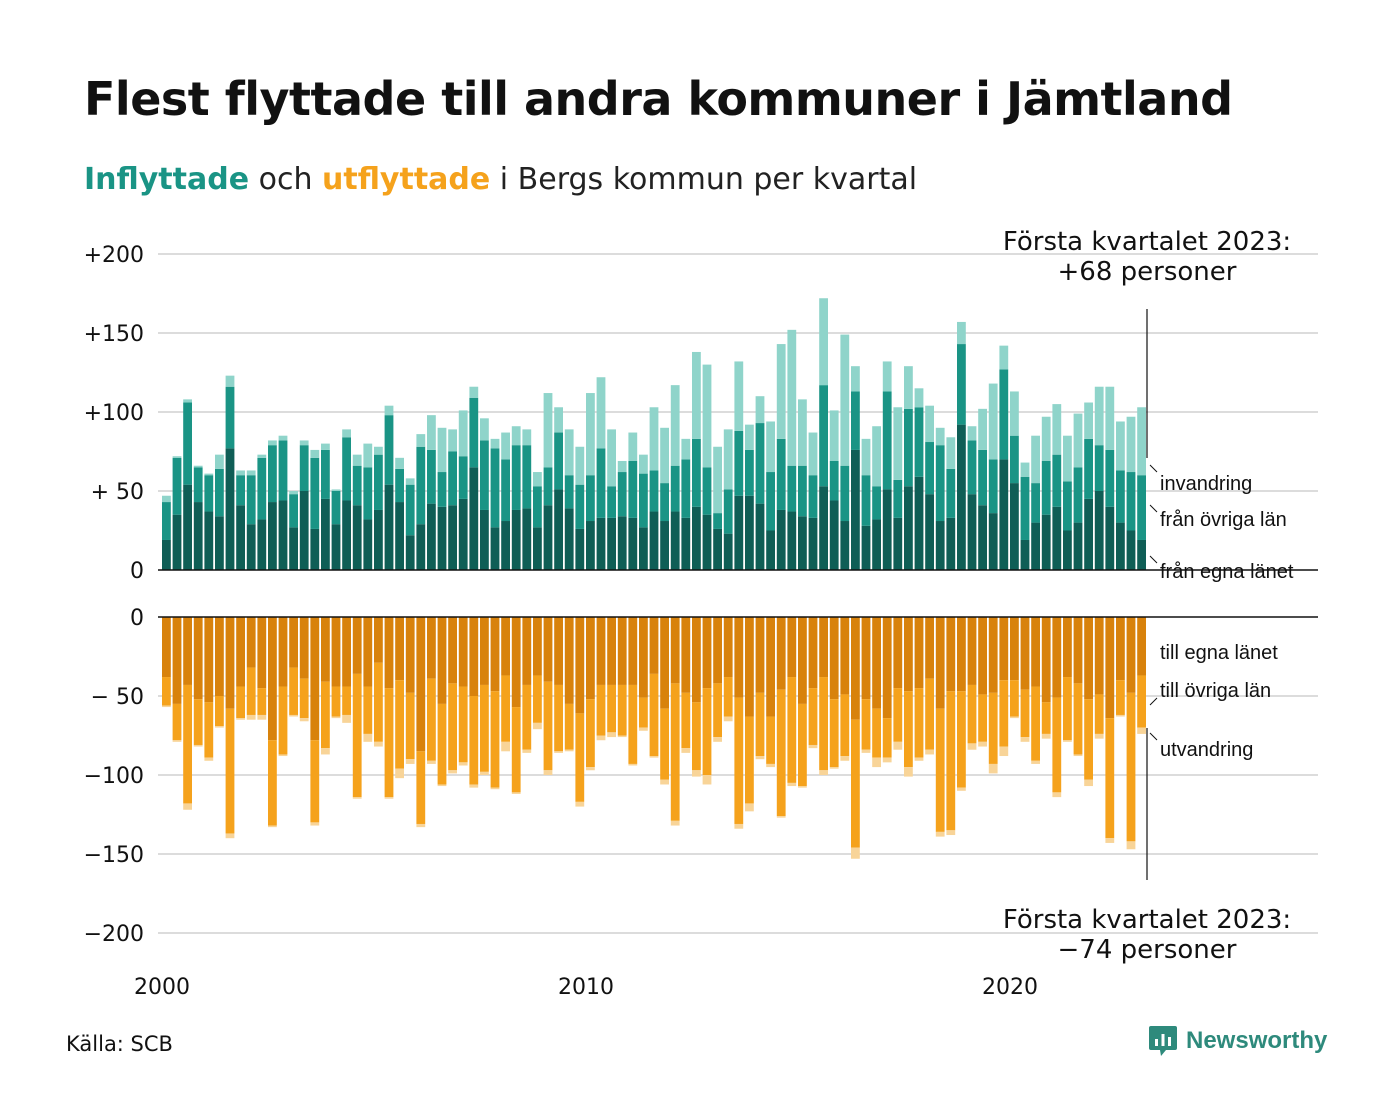  I want to click on newsworthy-logo: Newsworthy, so click(1237, 1041).